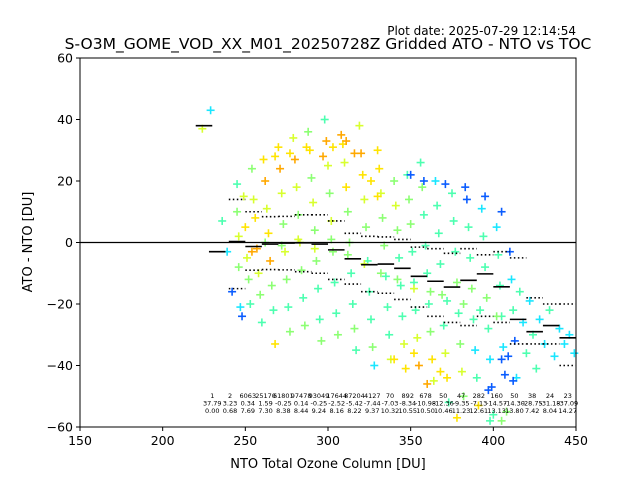 The image size is (640, 480). Describe the element at coordinates (301, 411) in the screenshot. I see `bin-stat-label: 8.44` at that location.